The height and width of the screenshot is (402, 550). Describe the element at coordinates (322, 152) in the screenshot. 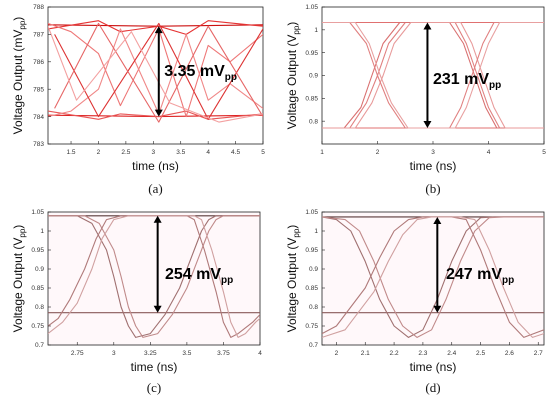

I see `x-tick-label: 1` at that location.